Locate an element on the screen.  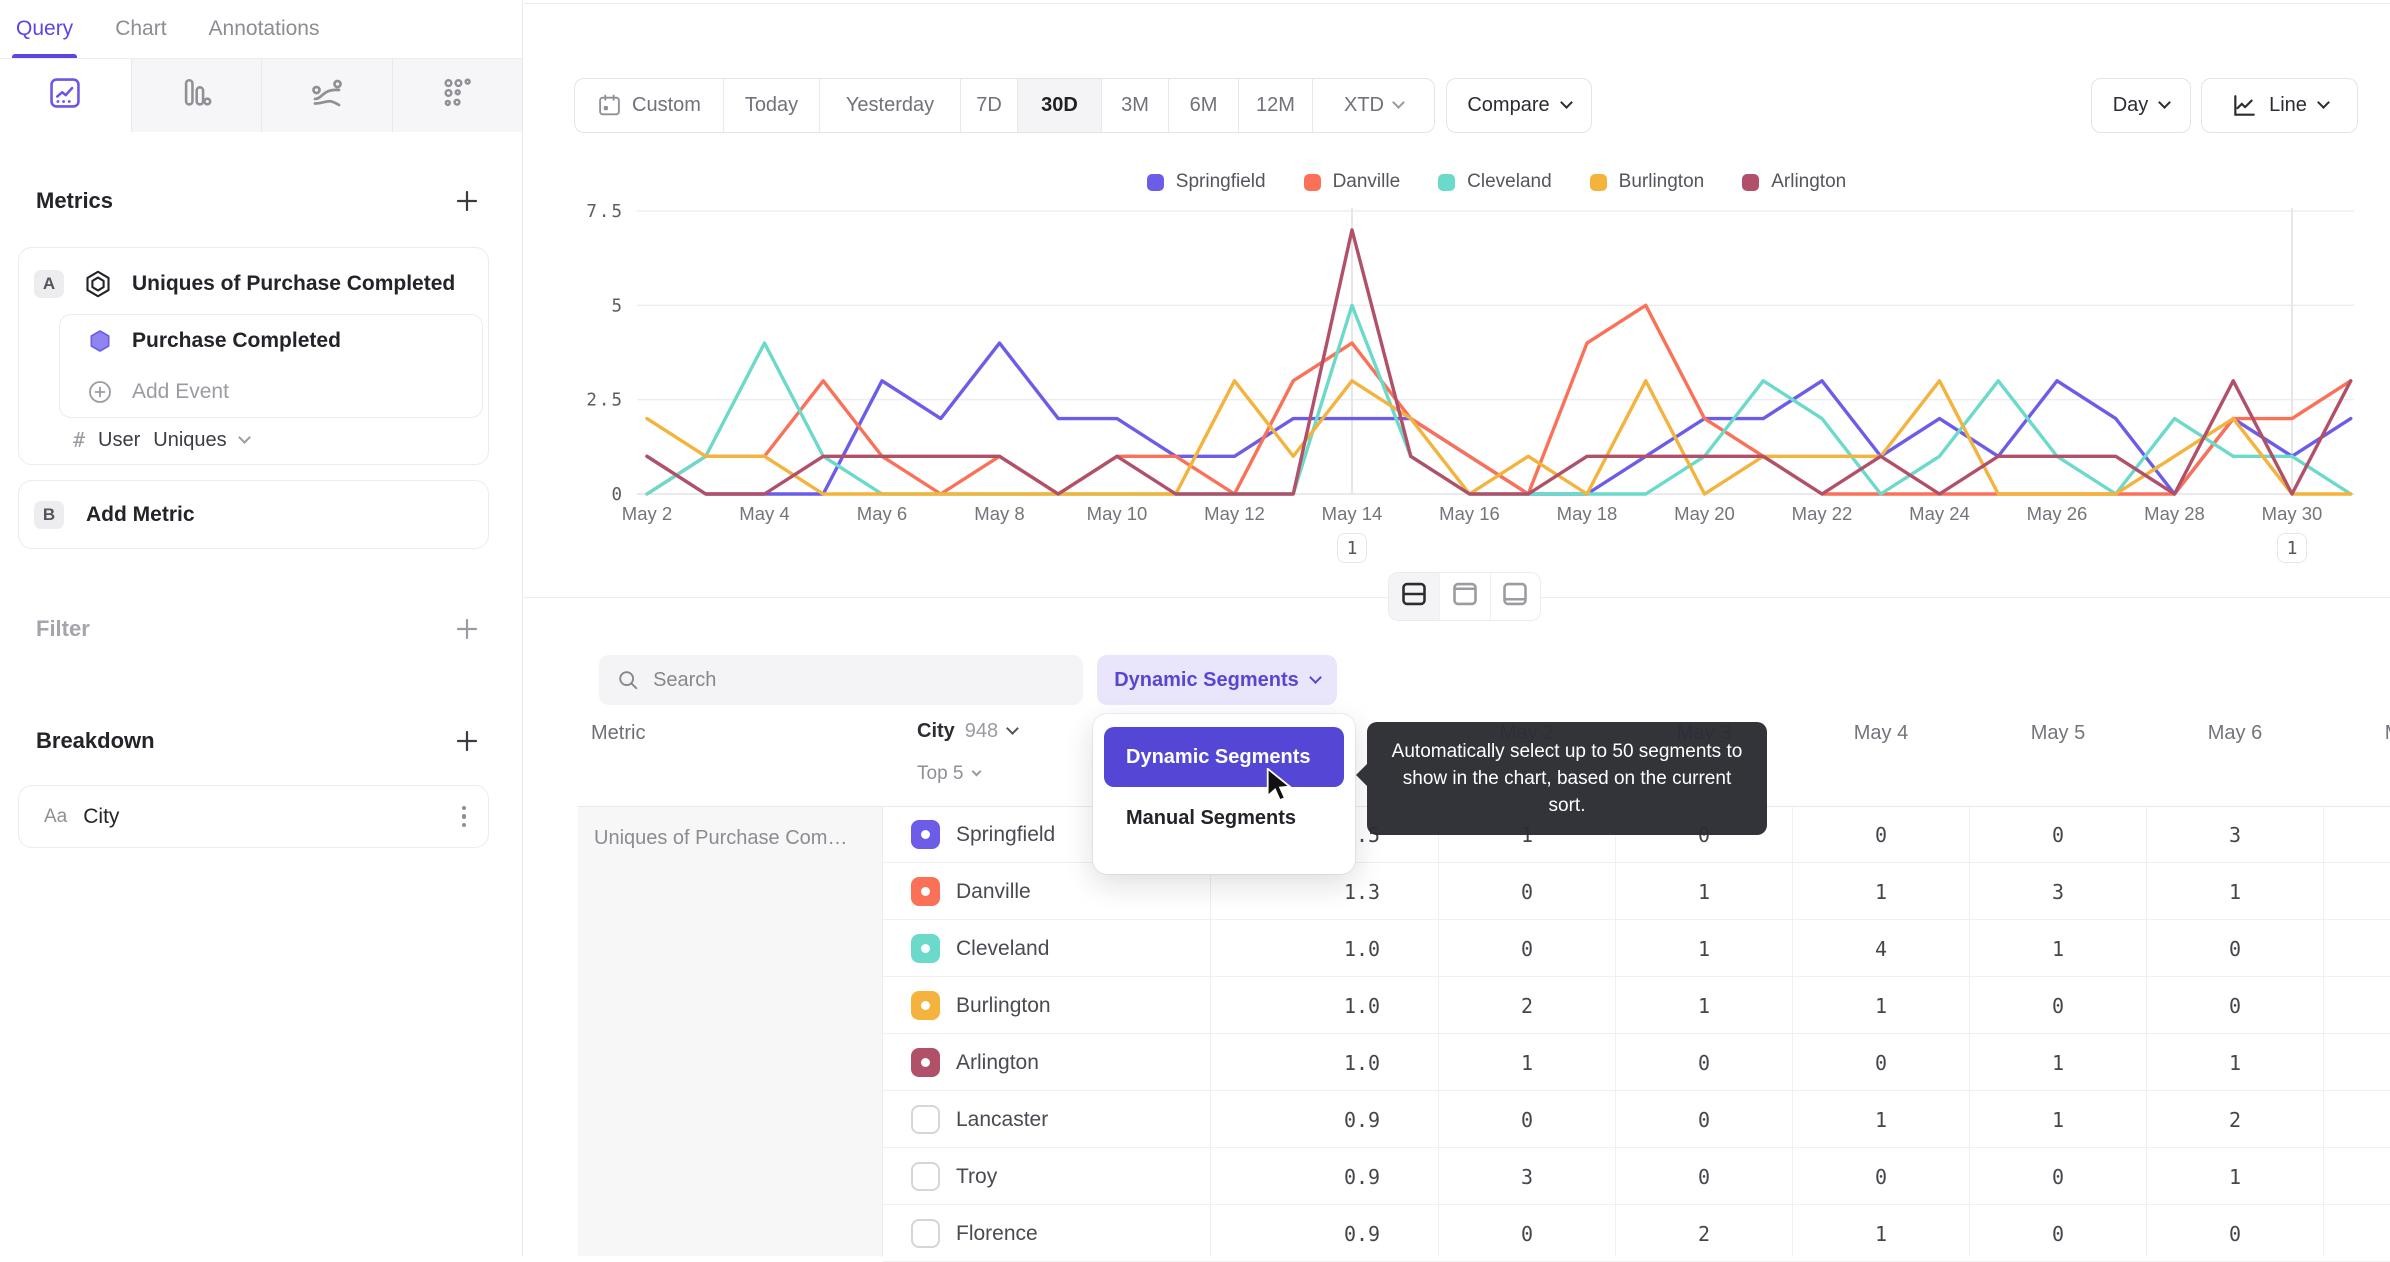
menu-item-dynamic-segments: Dynamic Segments is located at coordinates (1224, 757).